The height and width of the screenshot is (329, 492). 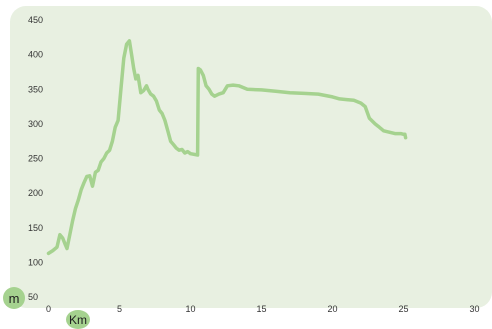 What do you see at coordinates (48, 309) in the screenshot?
I see `x-tick-label: 0` at bounding box center [48, 309].